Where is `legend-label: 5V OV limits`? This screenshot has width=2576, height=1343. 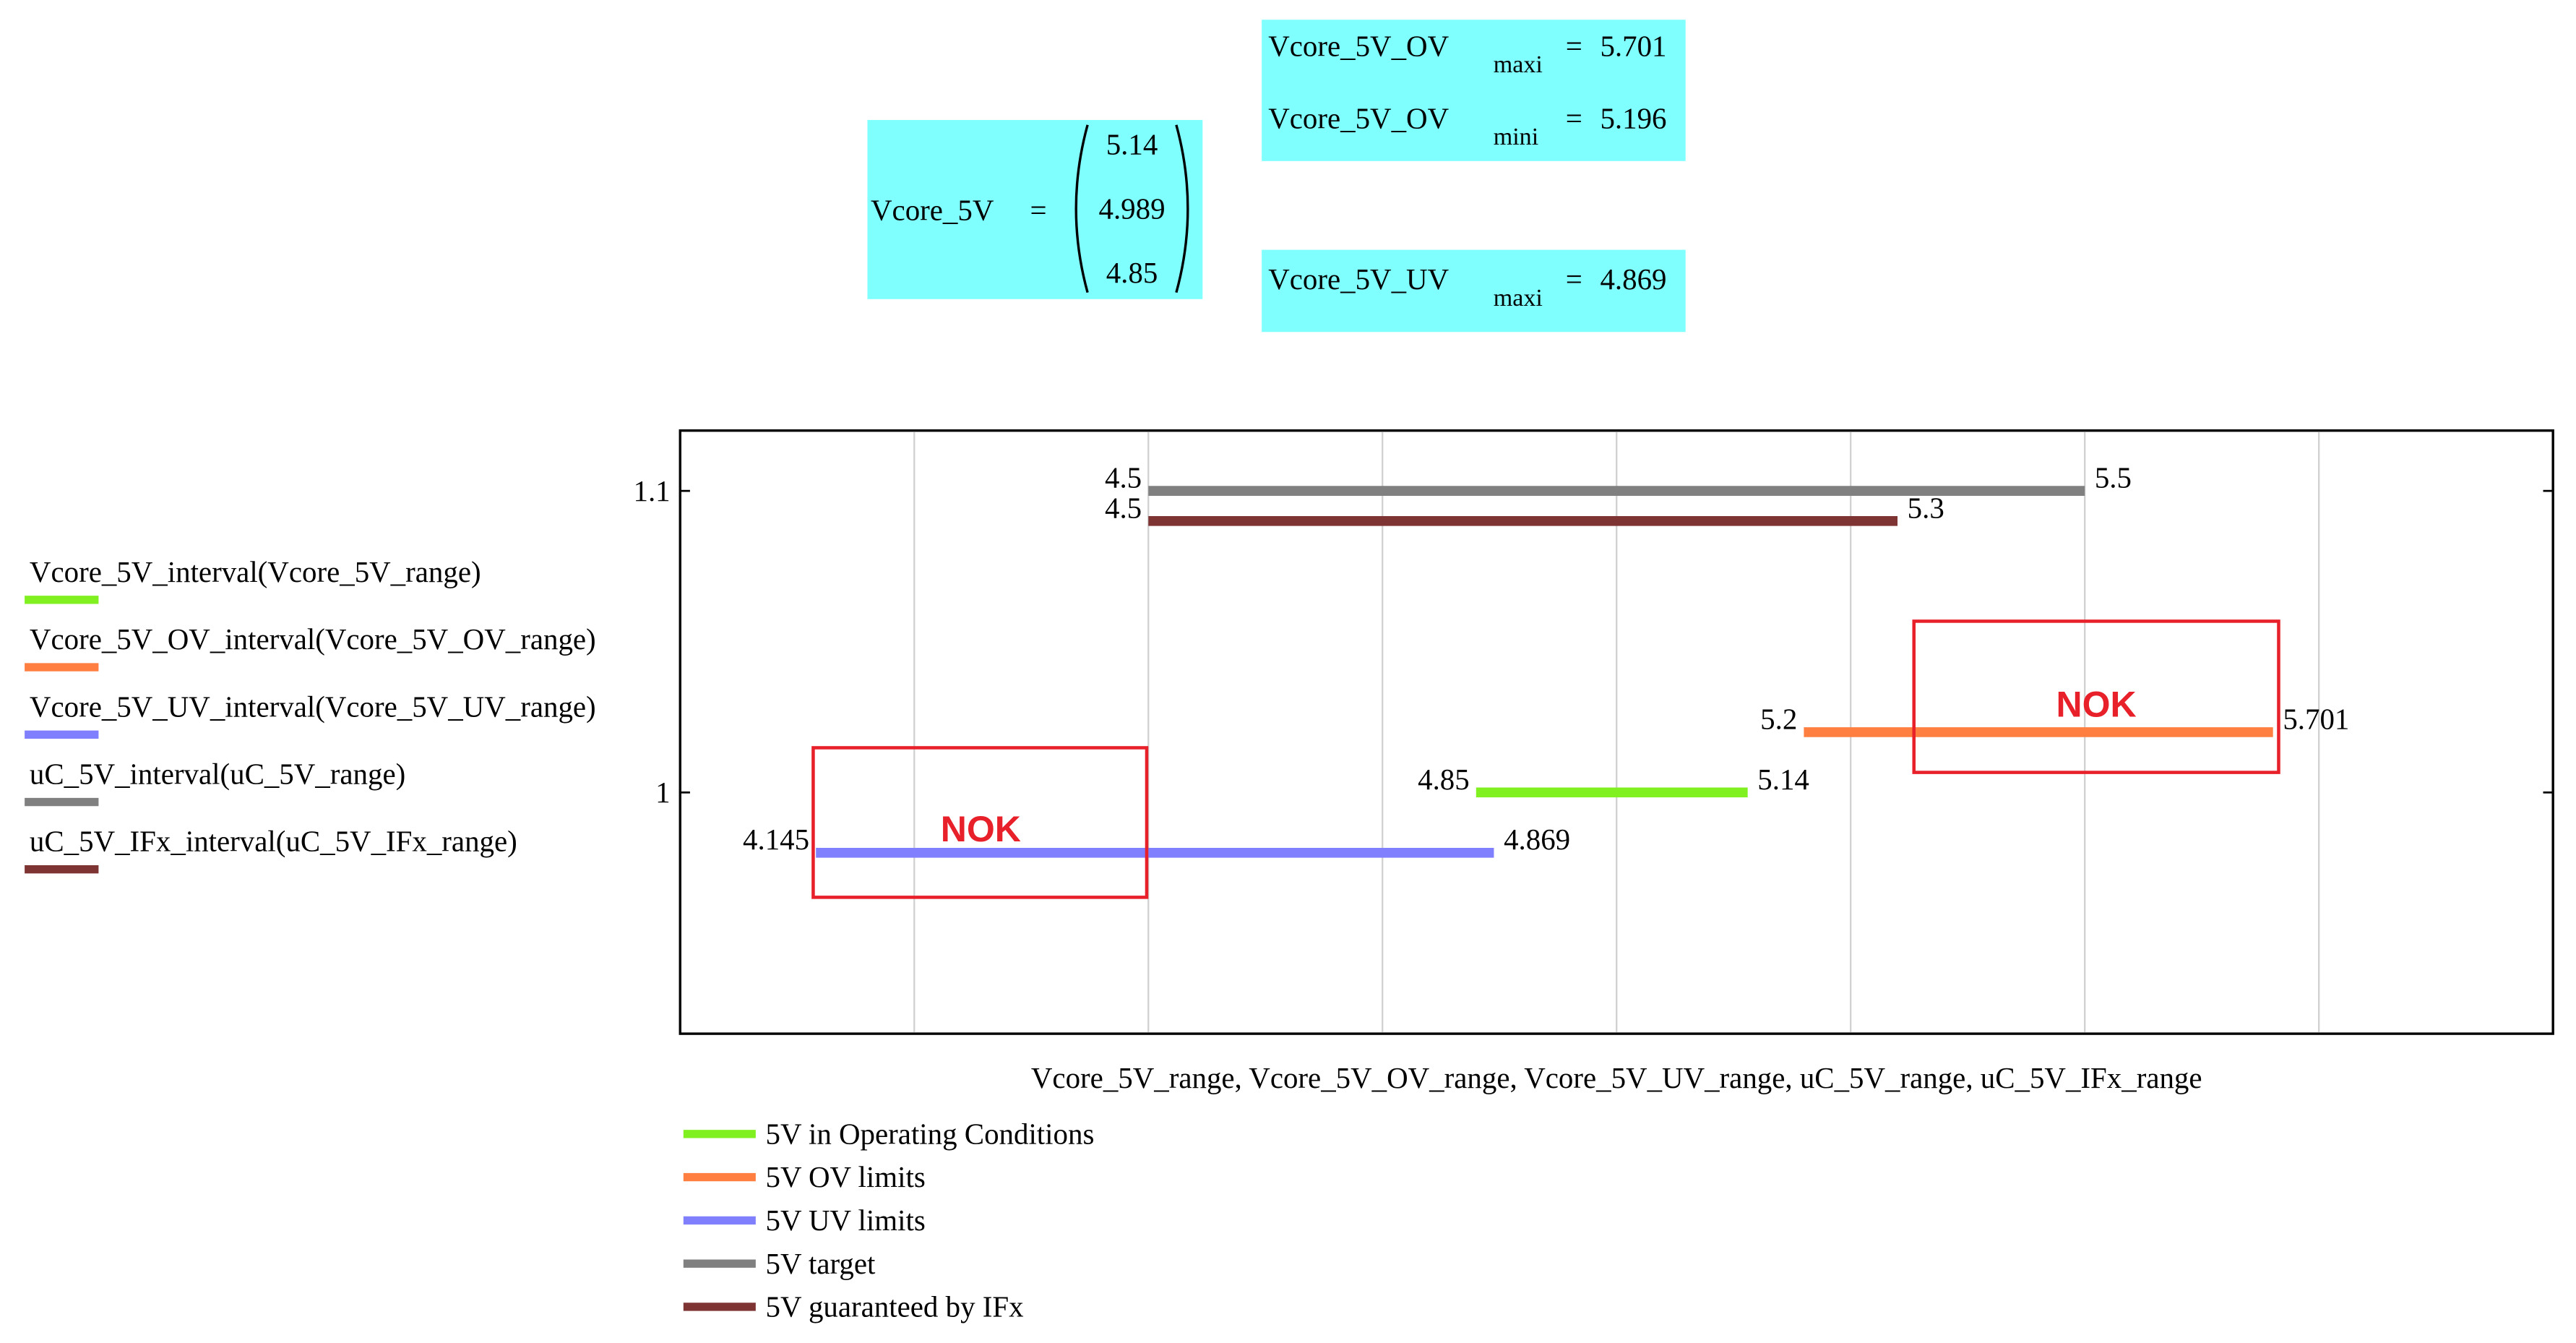 legend-label: 5V OV limits is located at coordinates (845, 1177).